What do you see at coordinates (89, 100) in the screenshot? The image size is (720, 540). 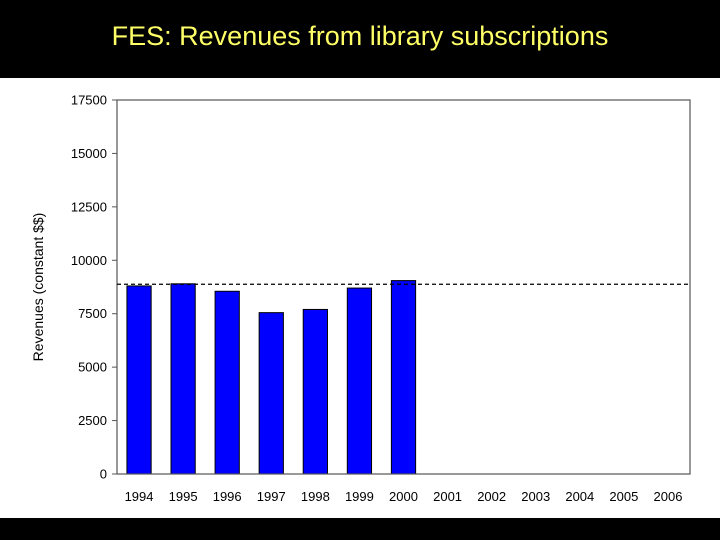 I see `y-tick-label: 17500` at bounding box center [89, 100].